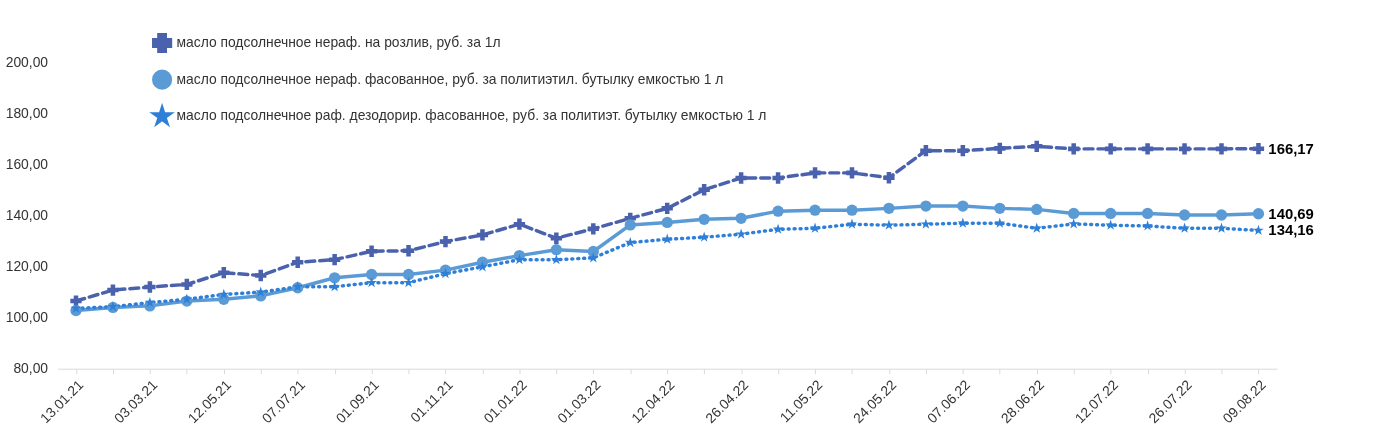  Describe the element at coordinates (27, 112) in the screenshot. I see `y-tick-label: 180,00` at that location.